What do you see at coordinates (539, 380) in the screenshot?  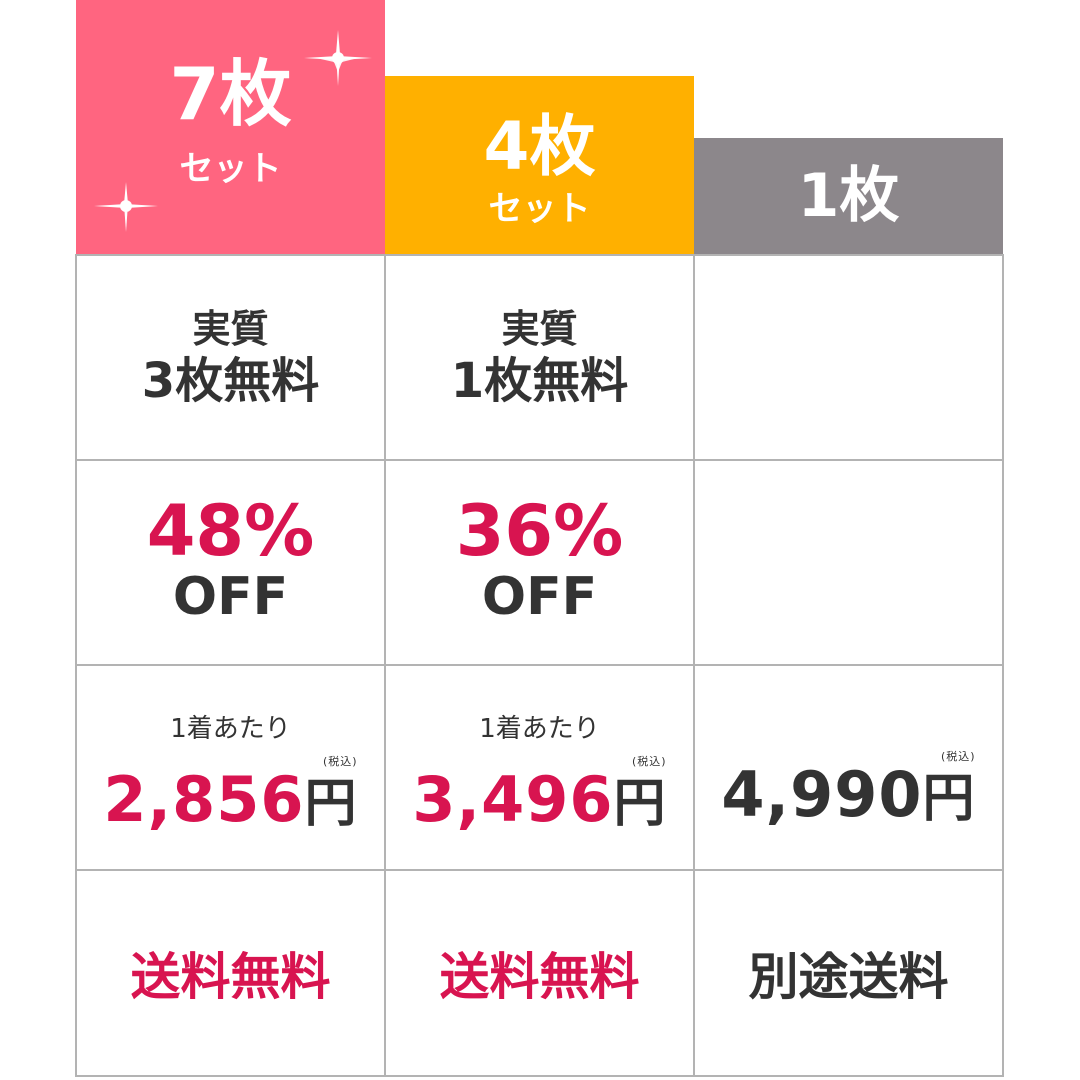 I see `free-line2: 1枚無料` at bounding box center [539, 380].